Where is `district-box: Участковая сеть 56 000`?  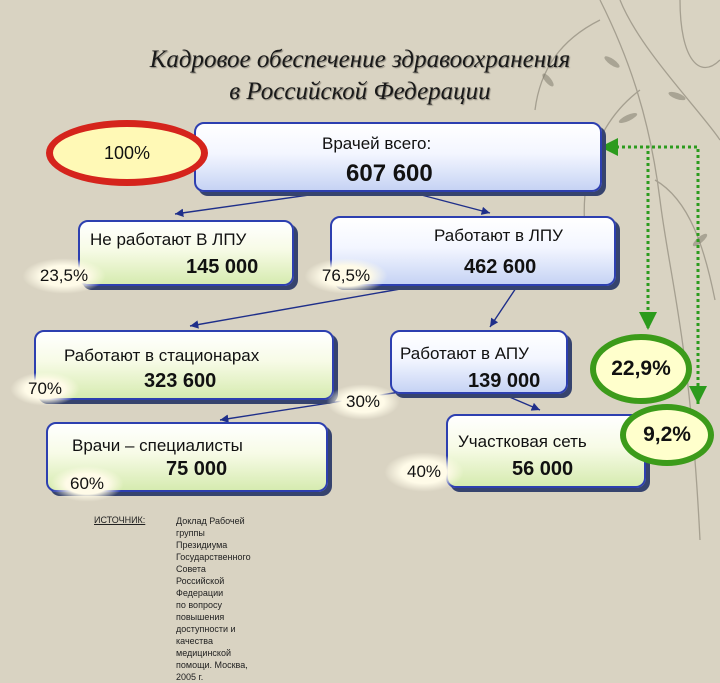
district-box: Участковая сеть 56 000 is located at coordinates (546, 451).